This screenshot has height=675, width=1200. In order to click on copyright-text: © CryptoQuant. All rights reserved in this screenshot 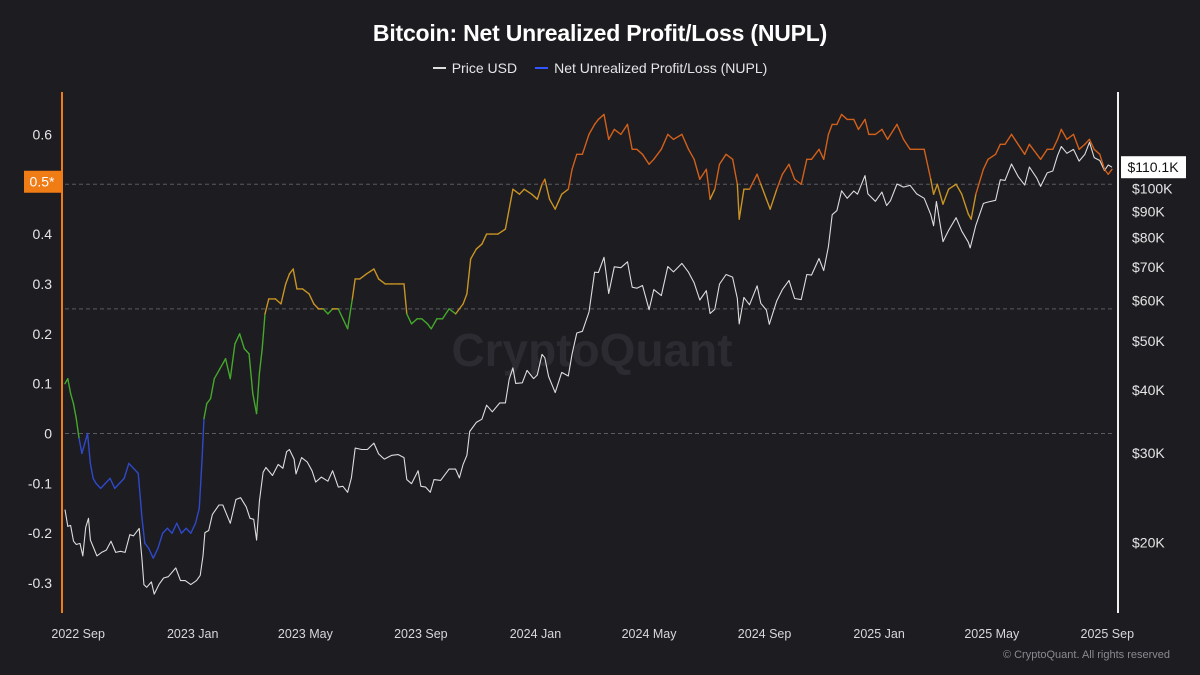, I will do `click(1086, 655)`.